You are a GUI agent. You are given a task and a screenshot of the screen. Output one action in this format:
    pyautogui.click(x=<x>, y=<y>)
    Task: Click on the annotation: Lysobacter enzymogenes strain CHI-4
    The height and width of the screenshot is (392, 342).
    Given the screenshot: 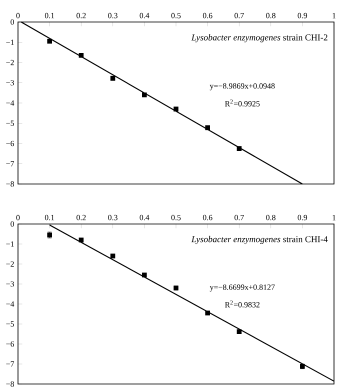 What is the action you would take?
    pyautogui.click(x=259, y=240)
    